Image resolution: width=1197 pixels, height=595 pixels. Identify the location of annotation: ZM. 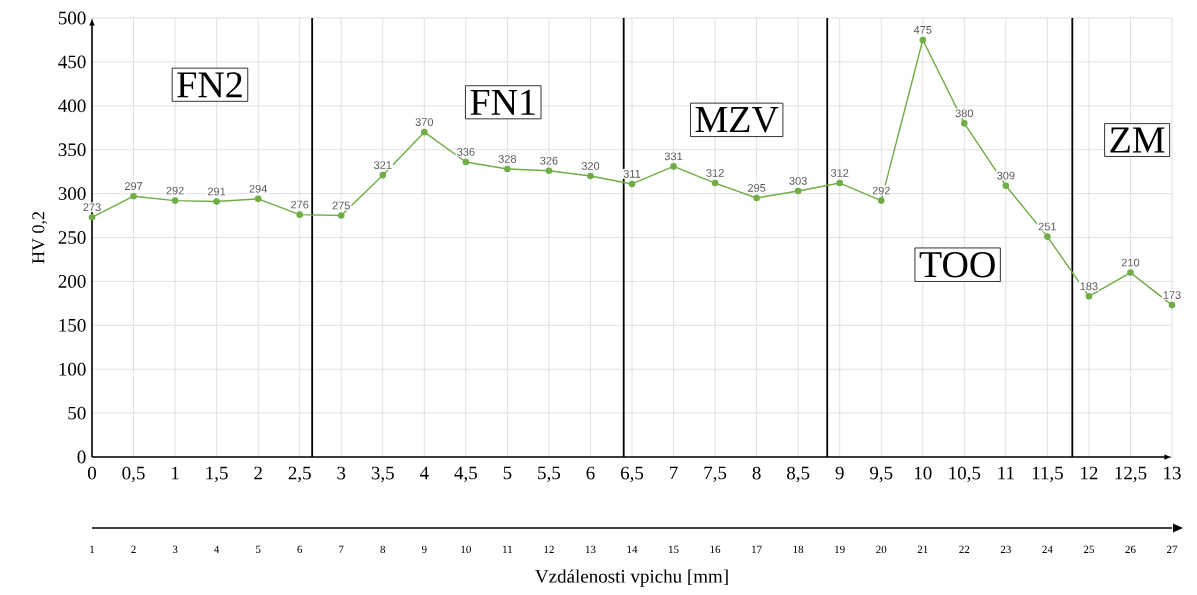
(1137, 140).